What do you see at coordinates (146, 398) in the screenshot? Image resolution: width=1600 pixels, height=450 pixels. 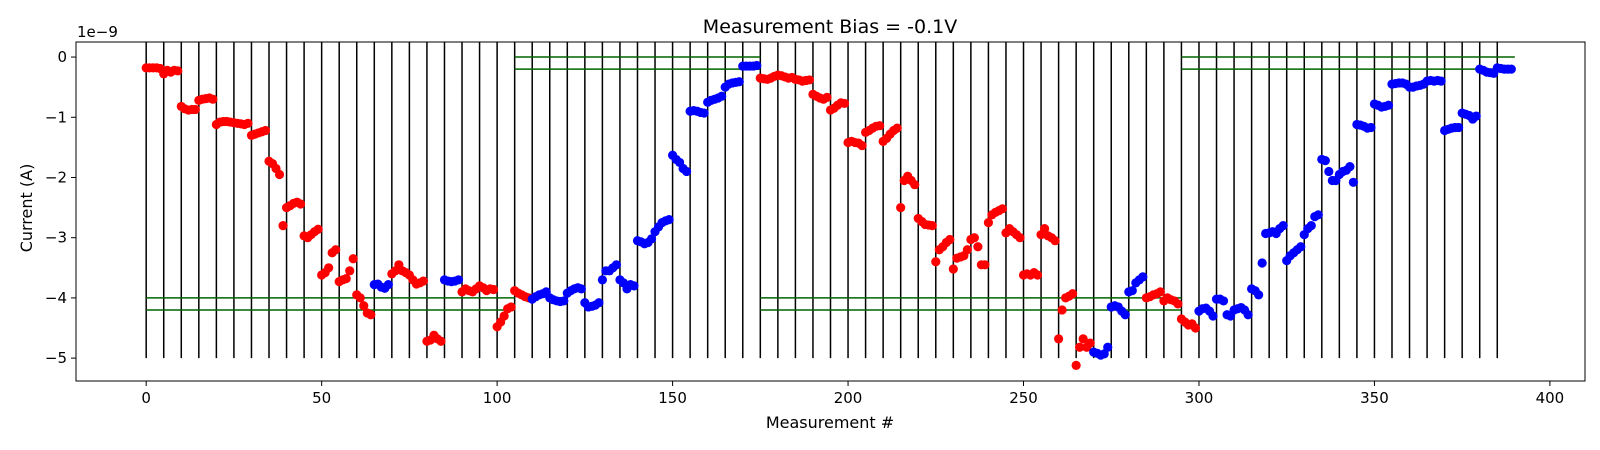 I see `x-tick-label: 0` at bounding box center [146, 398].